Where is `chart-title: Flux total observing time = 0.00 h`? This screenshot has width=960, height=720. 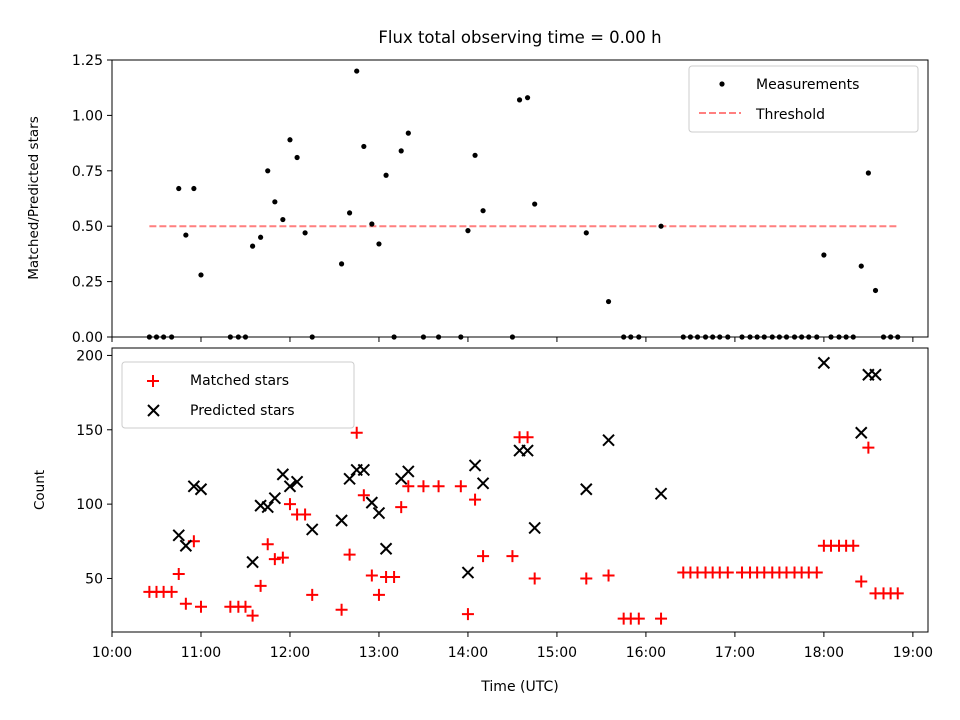
chart-title: Flux total observing time = 0.00 h is located at coordinates (519, 37).